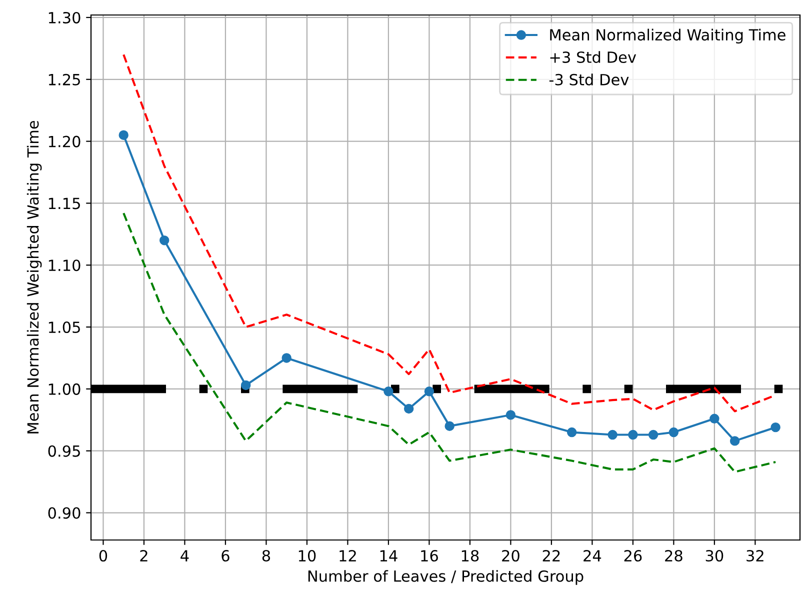 This screenshot has height=595, width=804. Describe the element at coordinates (593, 57) in the screenshot. I see `legend-label: +3 Std Dev` at that location.